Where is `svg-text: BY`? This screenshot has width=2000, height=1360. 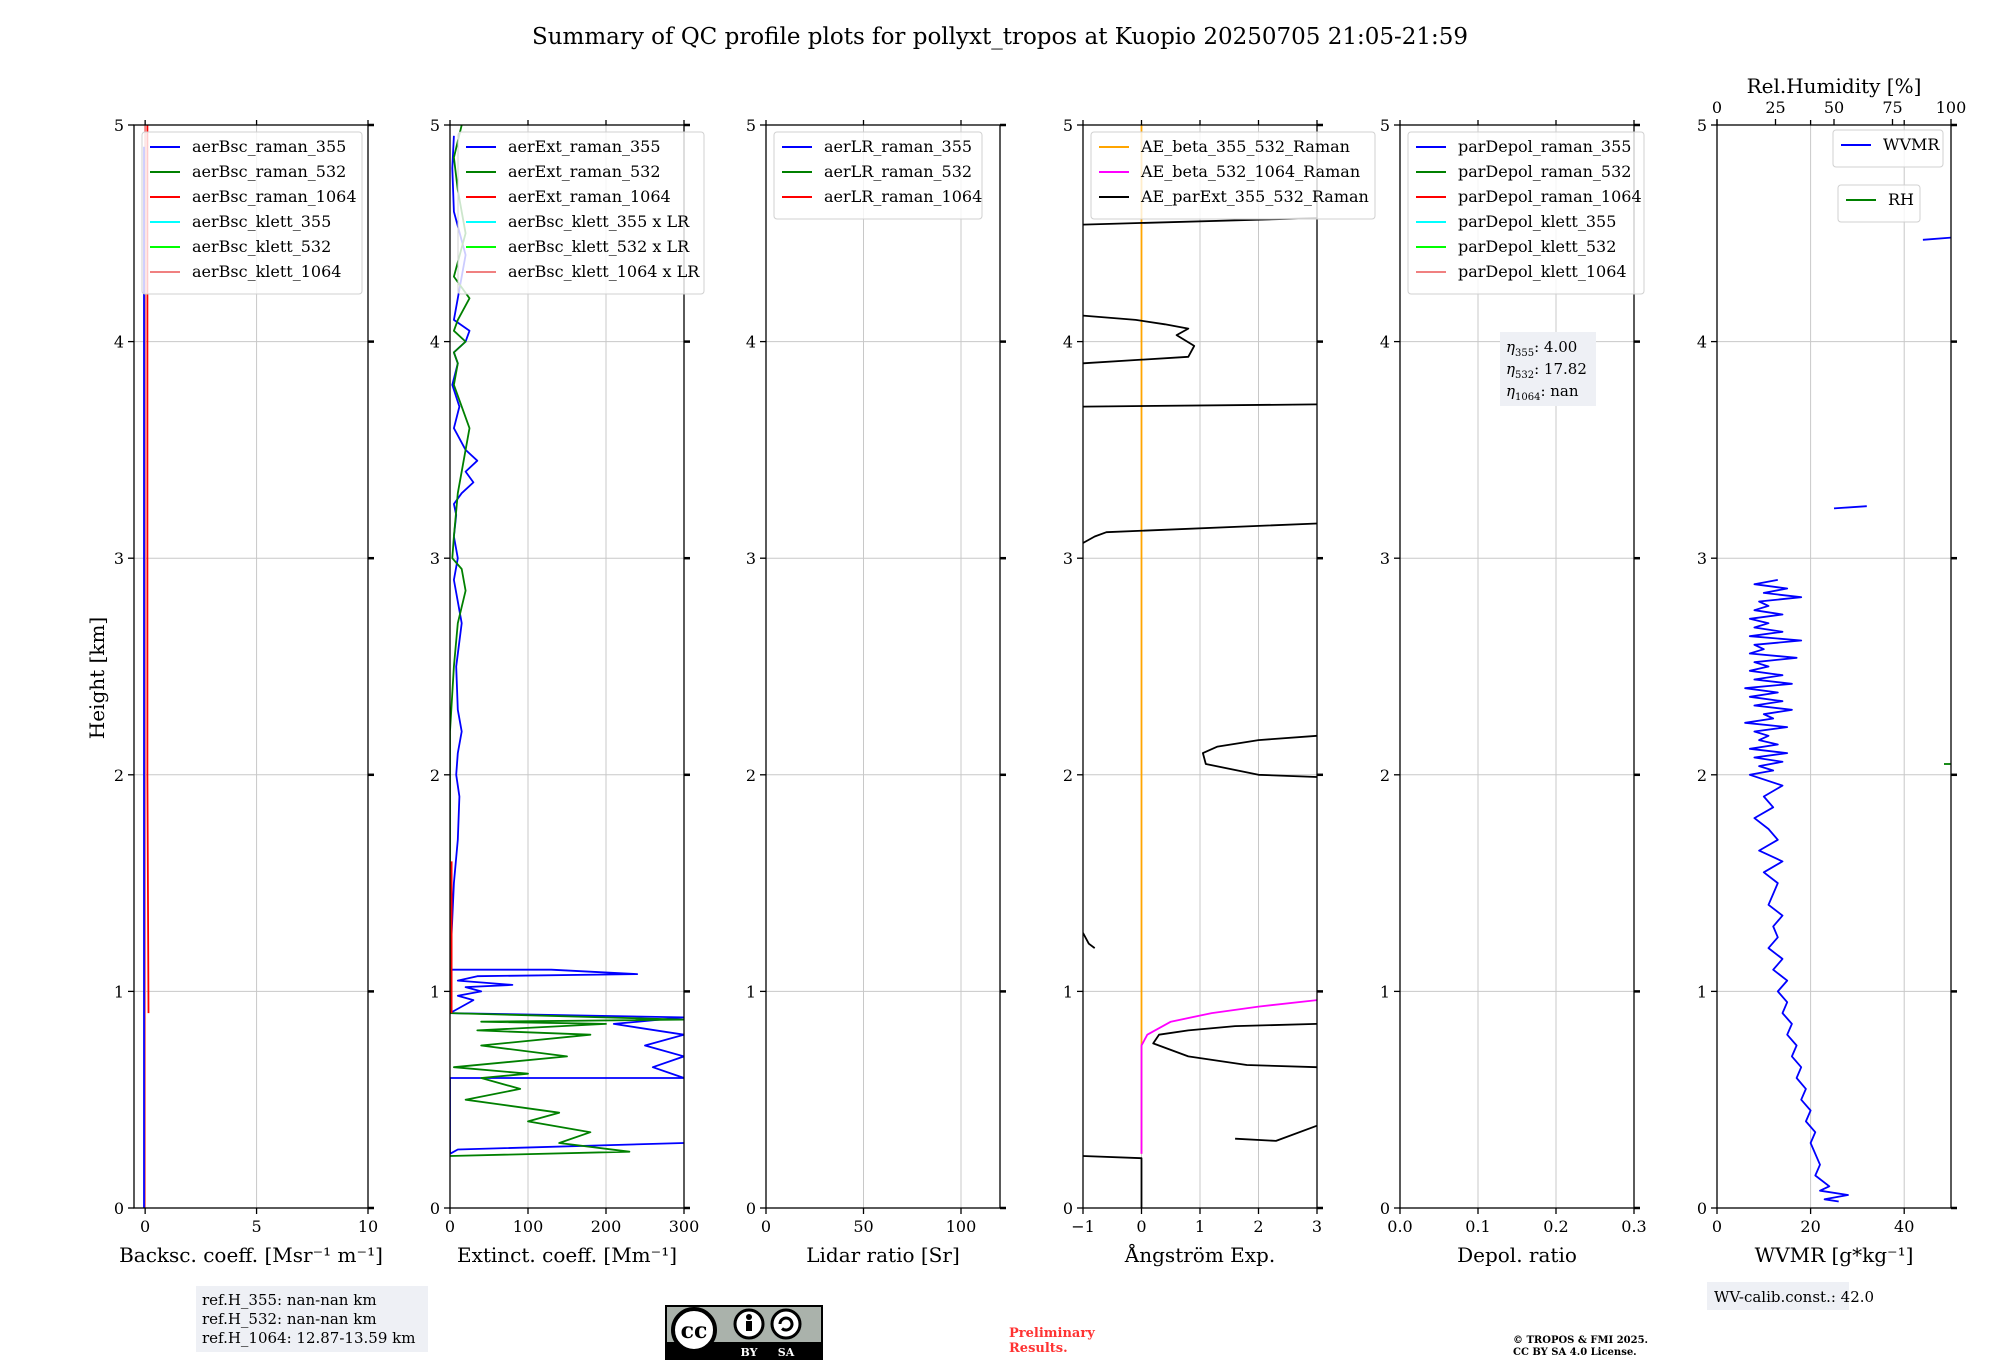
svg-text: BY is located at coordinates (749, 1352).